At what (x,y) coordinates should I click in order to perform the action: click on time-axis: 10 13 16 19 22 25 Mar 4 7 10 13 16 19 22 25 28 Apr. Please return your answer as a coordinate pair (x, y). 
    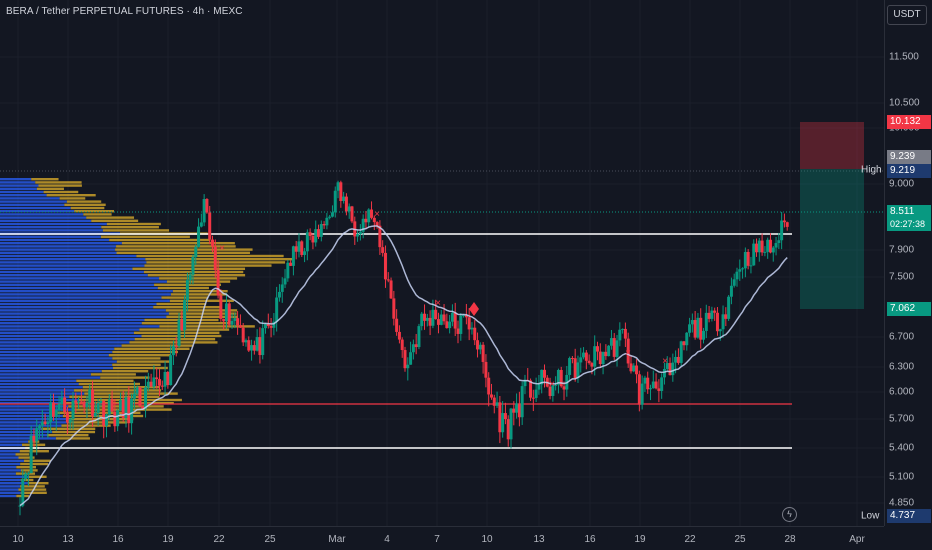
    Looking at the image, I should click on (442, 538).